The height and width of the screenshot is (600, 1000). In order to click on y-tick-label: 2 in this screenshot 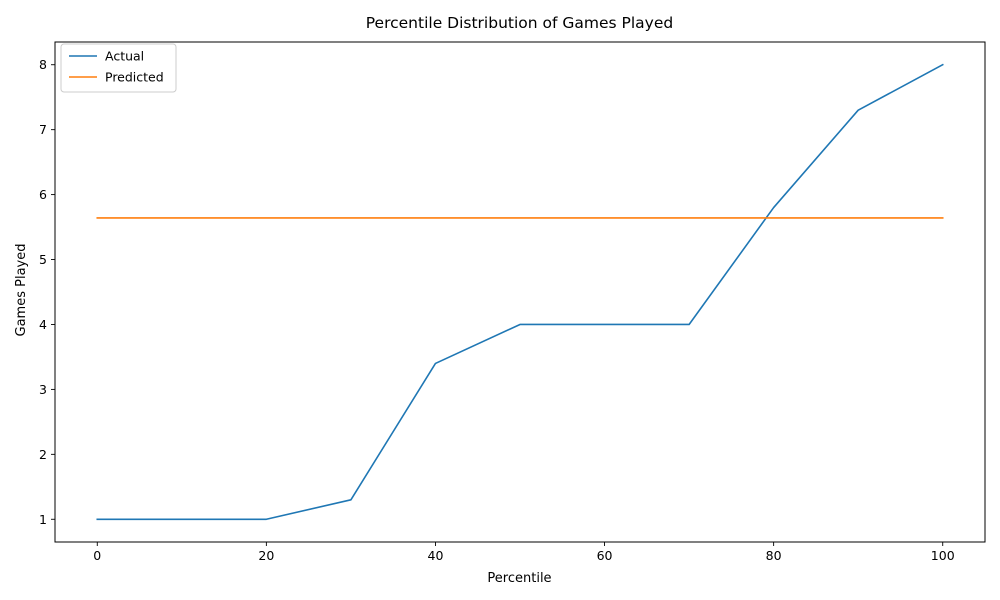, I will do `click(43, 454)`.